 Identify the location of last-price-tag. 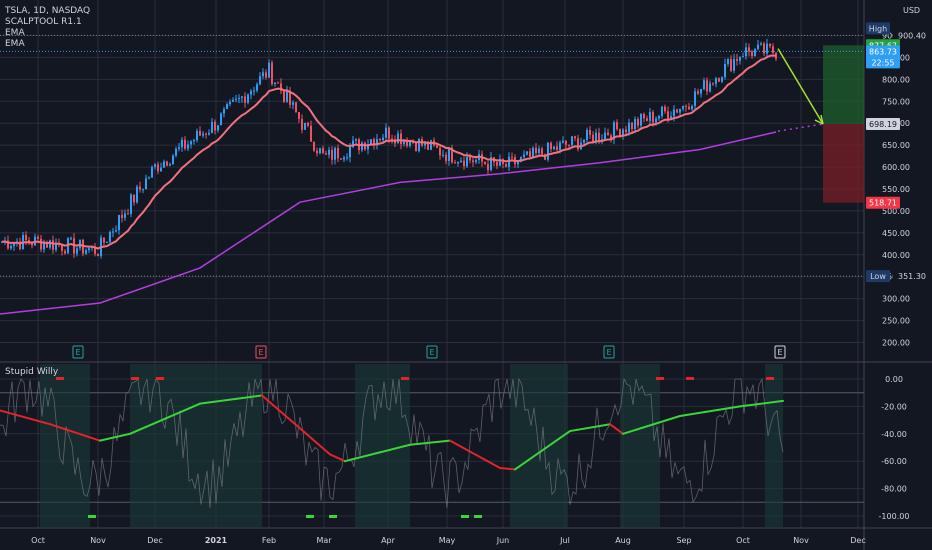
(883, 51).